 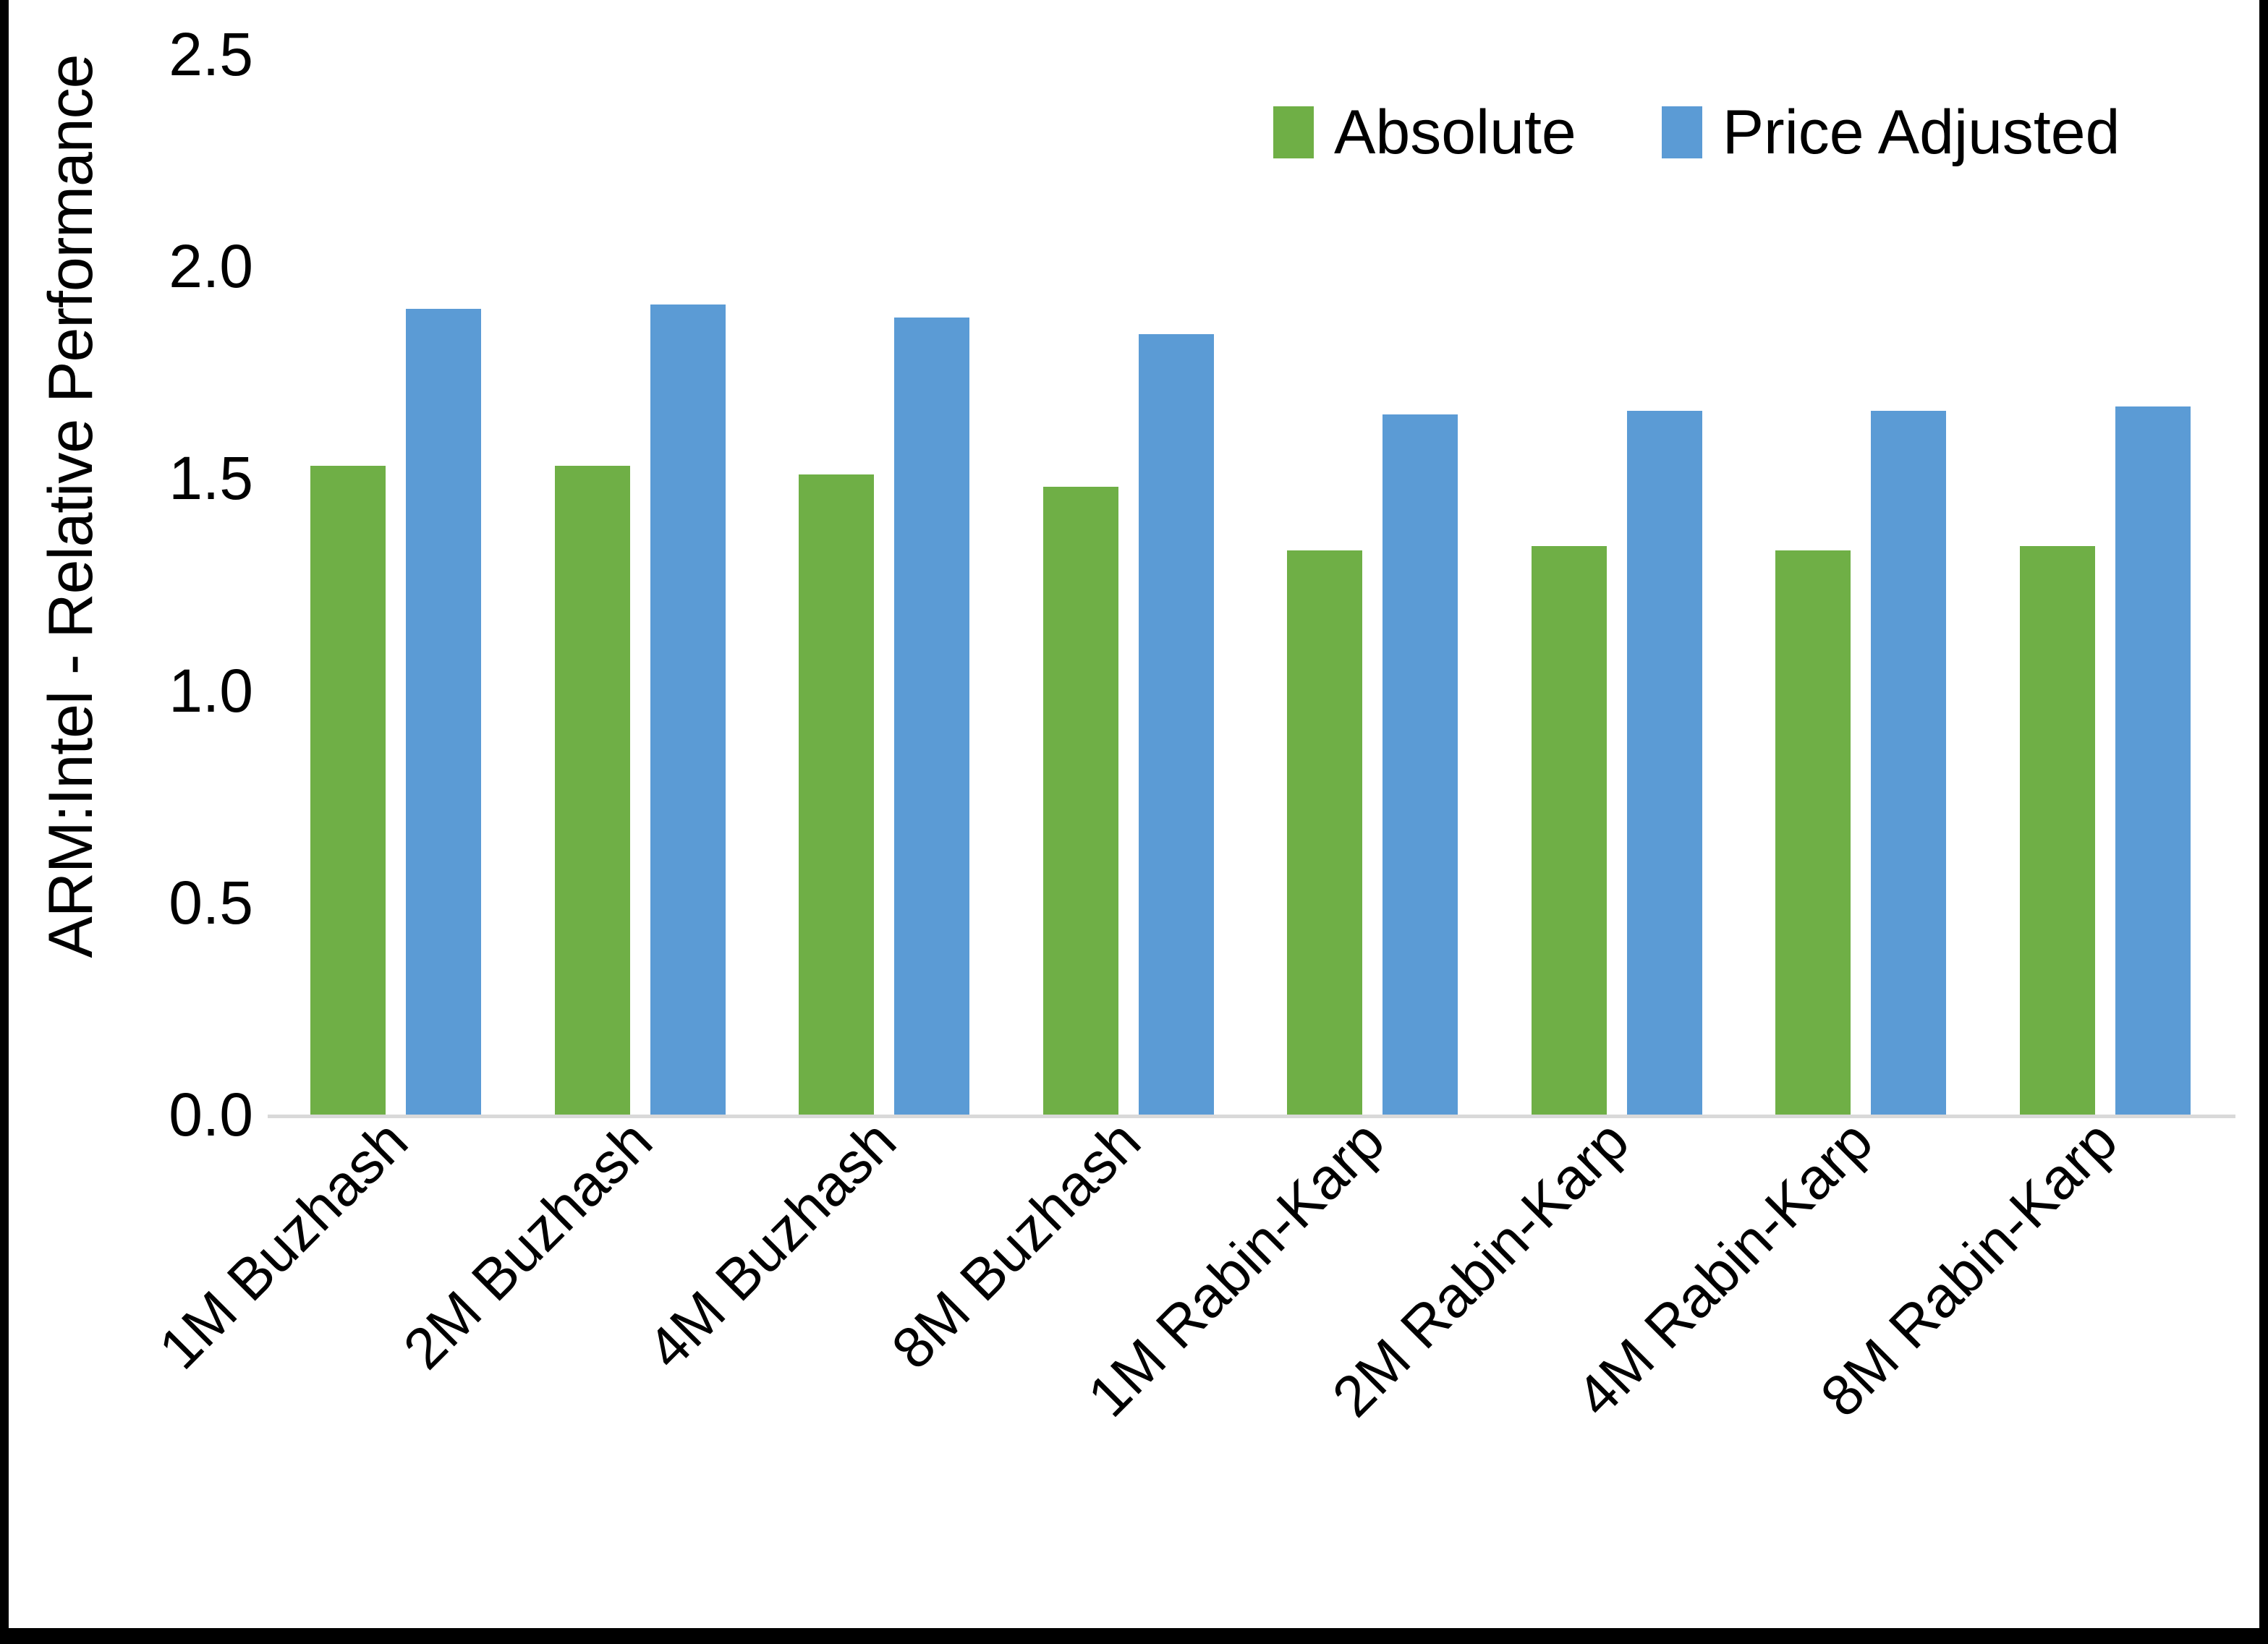 What do you see at coordinates (211, 690) in the screenshot?
I see `y-axis-tick-label: 1.0` at bounding box center [211, 690].